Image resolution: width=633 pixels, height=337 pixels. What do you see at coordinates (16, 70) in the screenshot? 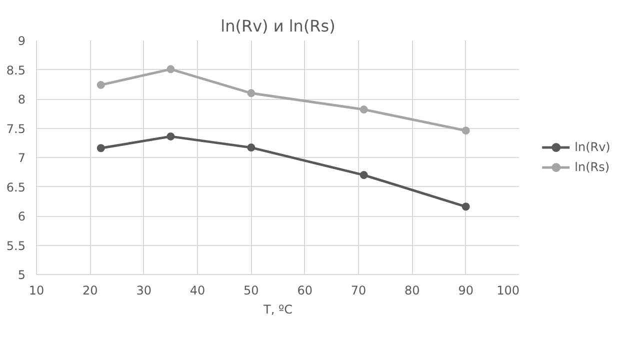
I see `y-tick-label: 8.5` at bounding box center [16, 70].